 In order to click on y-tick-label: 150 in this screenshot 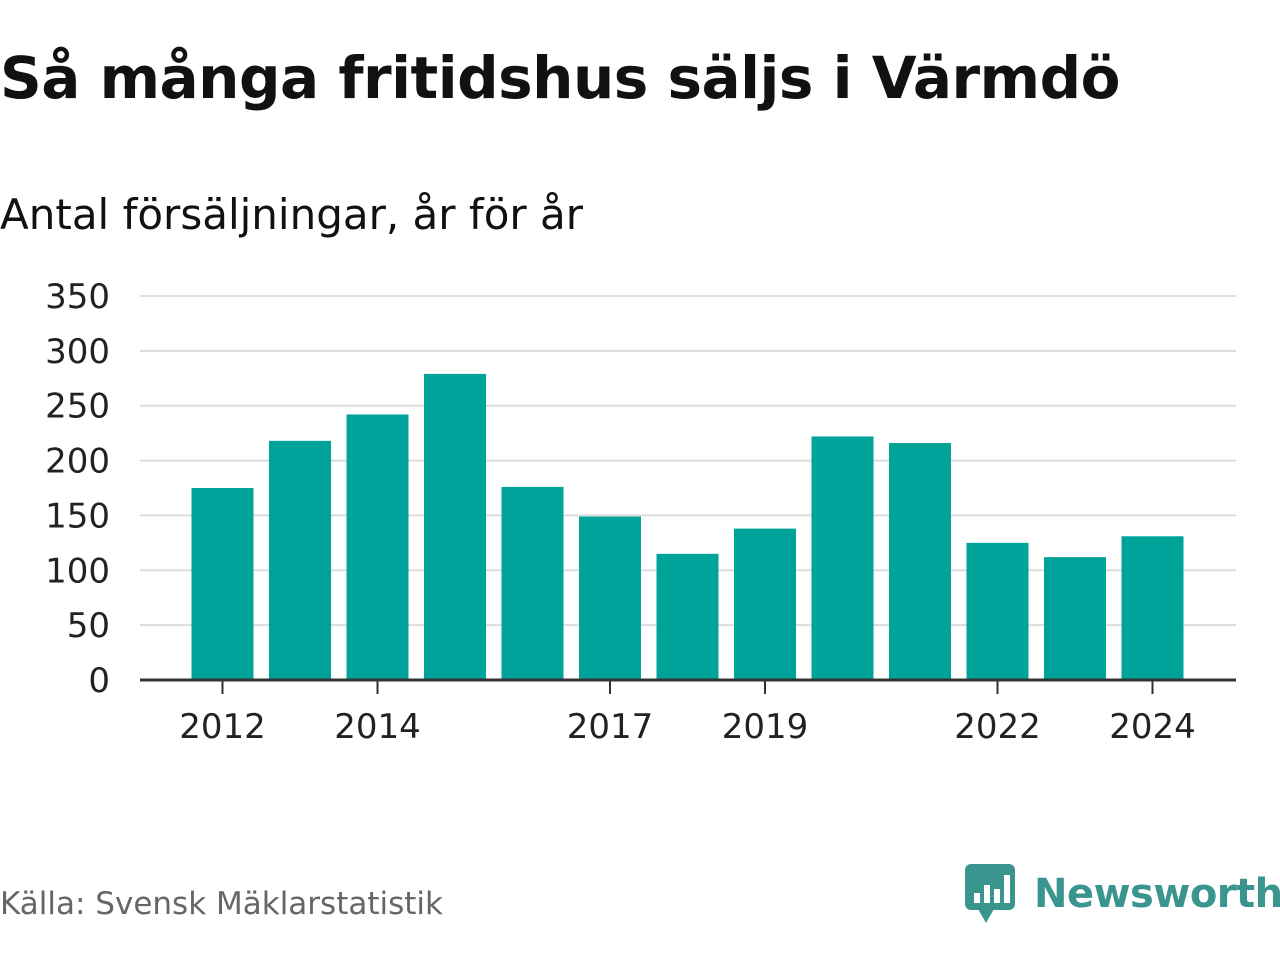, I will do `click(77, 516)`.